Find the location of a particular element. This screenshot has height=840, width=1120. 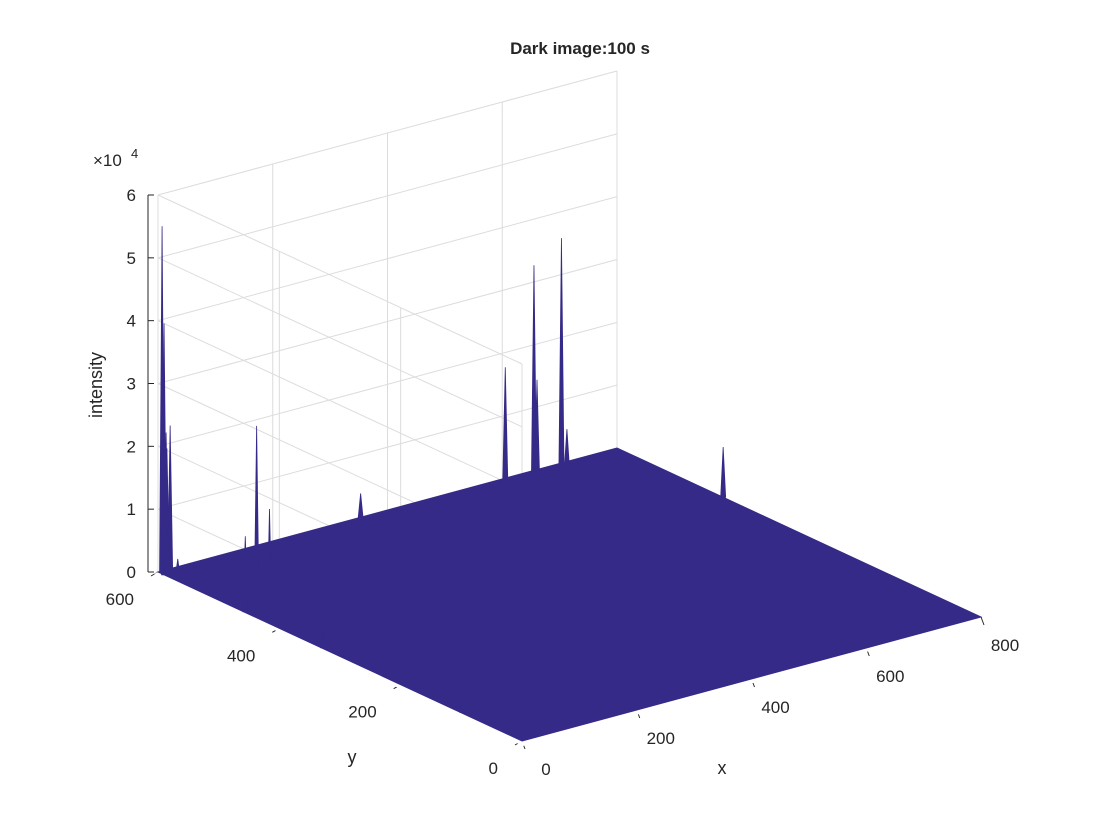

z-exponent-label: ×10 is located at coordinates (107, 160).